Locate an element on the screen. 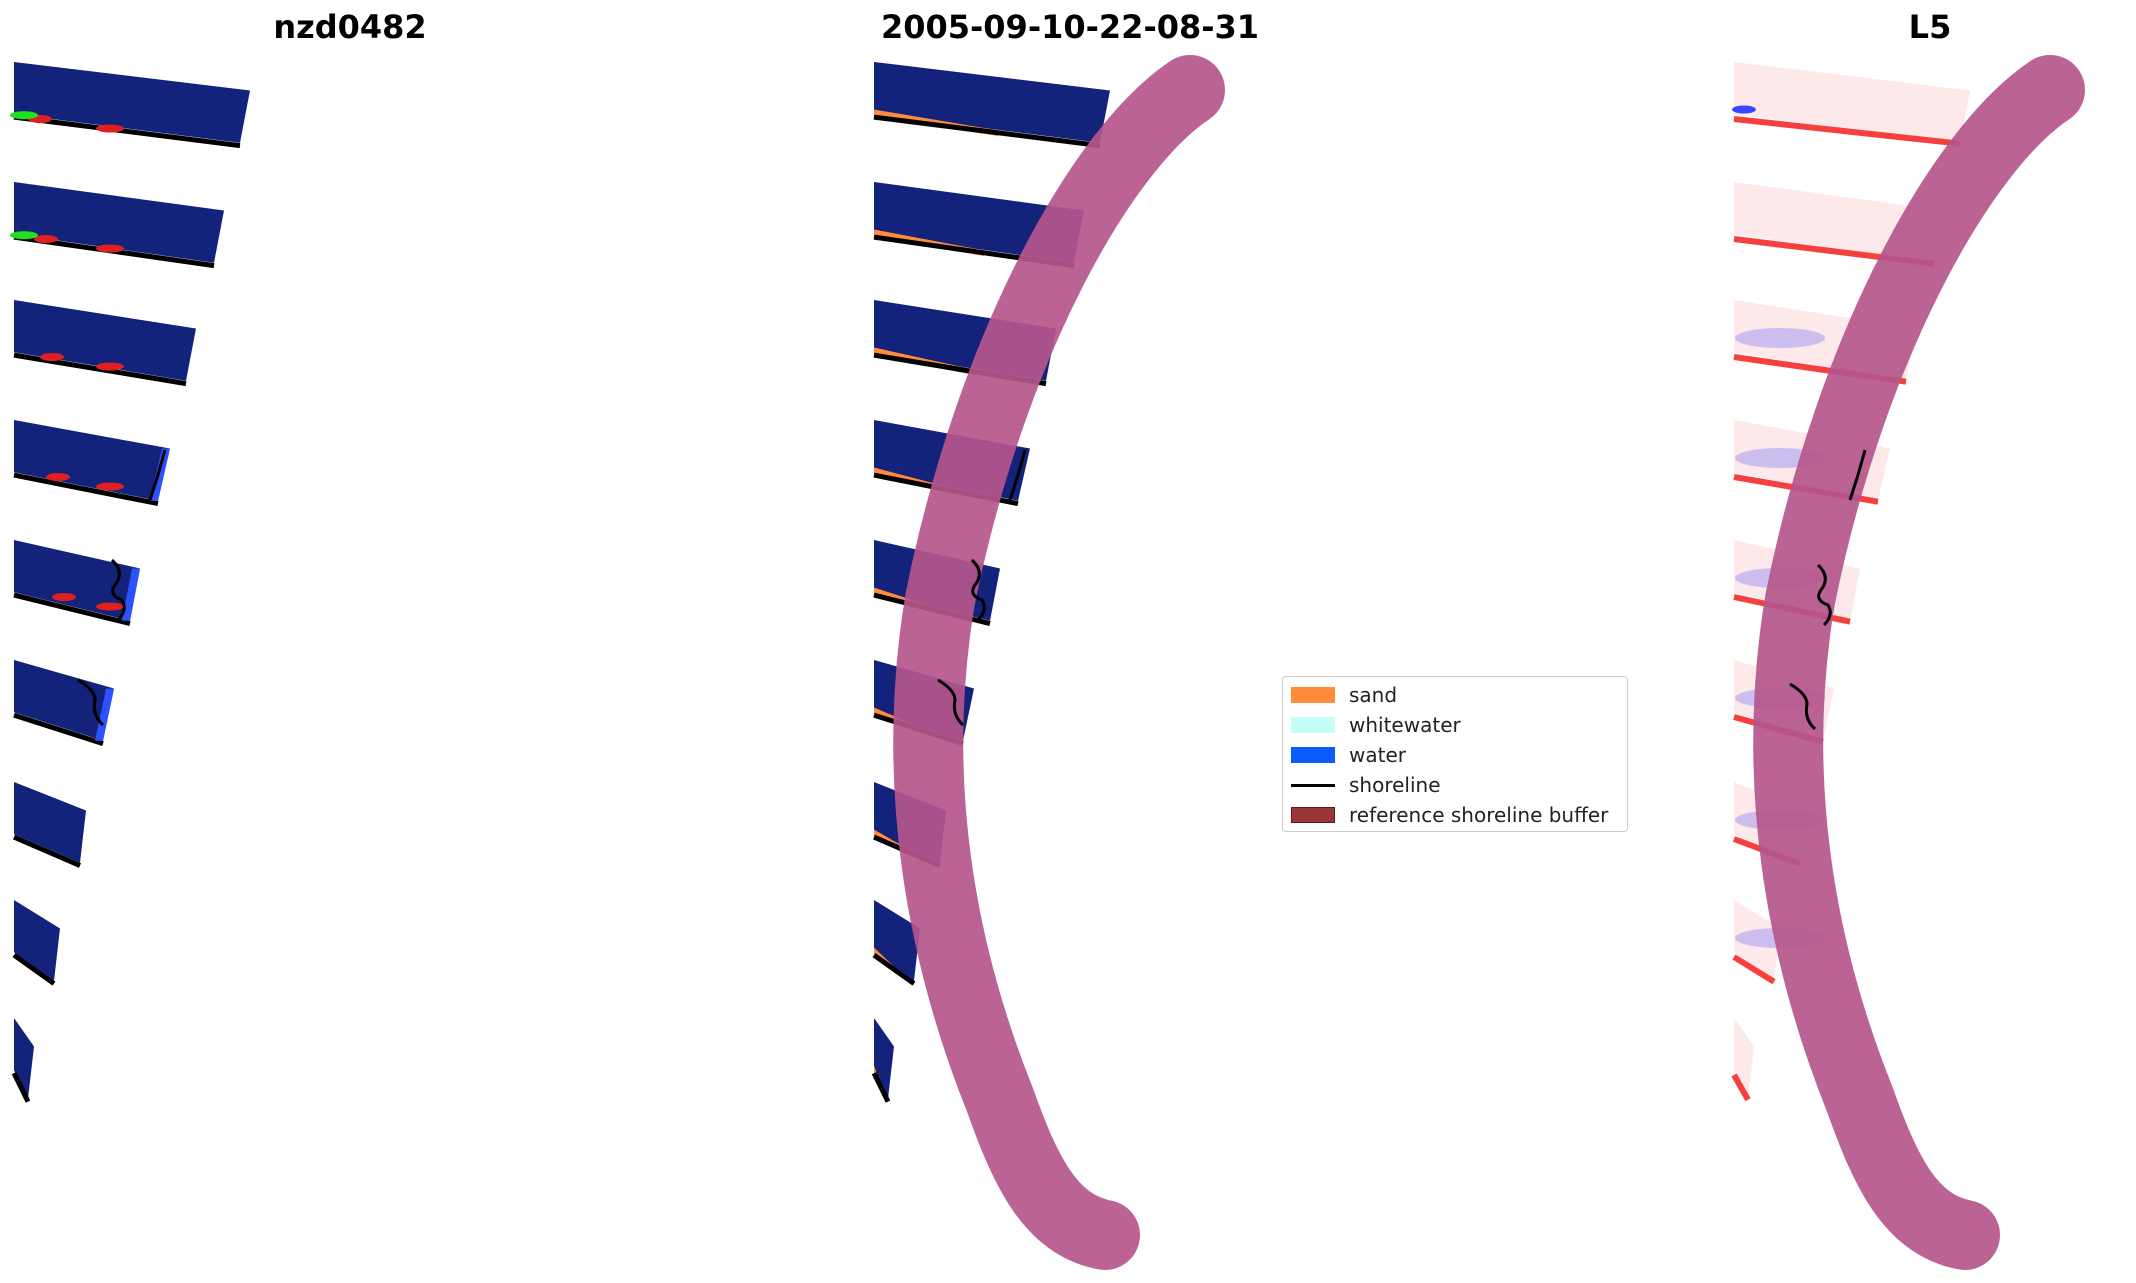 This screenshot has width=2136, height=1283. legend-swatch-sand is located at coordinates (1313, 695).